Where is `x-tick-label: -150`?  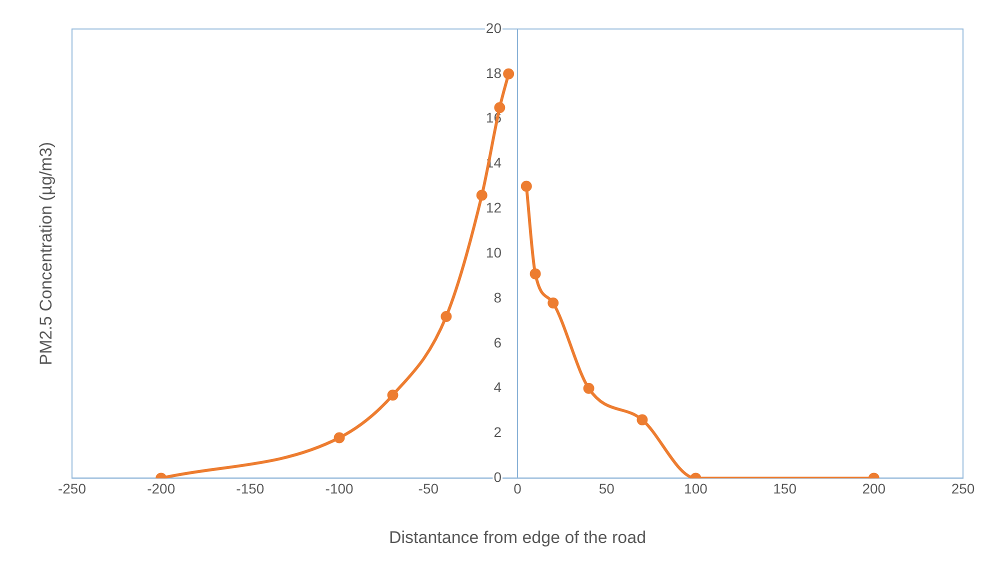 x-tick-label: -150 is located at coordinates (250, 488).